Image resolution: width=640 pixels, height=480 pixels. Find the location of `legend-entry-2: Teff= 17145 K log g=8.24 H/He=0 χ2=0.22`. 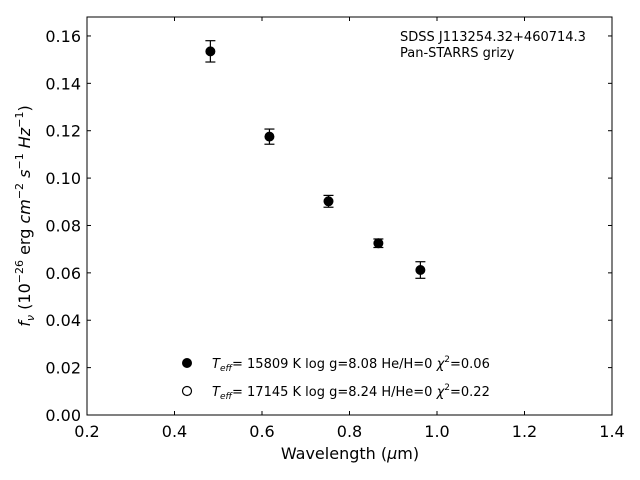

legend-entry-2: Teff= 17145 K log g=8.24 H/He=0 χ2=0.22 is located at coordinates (351, 392).